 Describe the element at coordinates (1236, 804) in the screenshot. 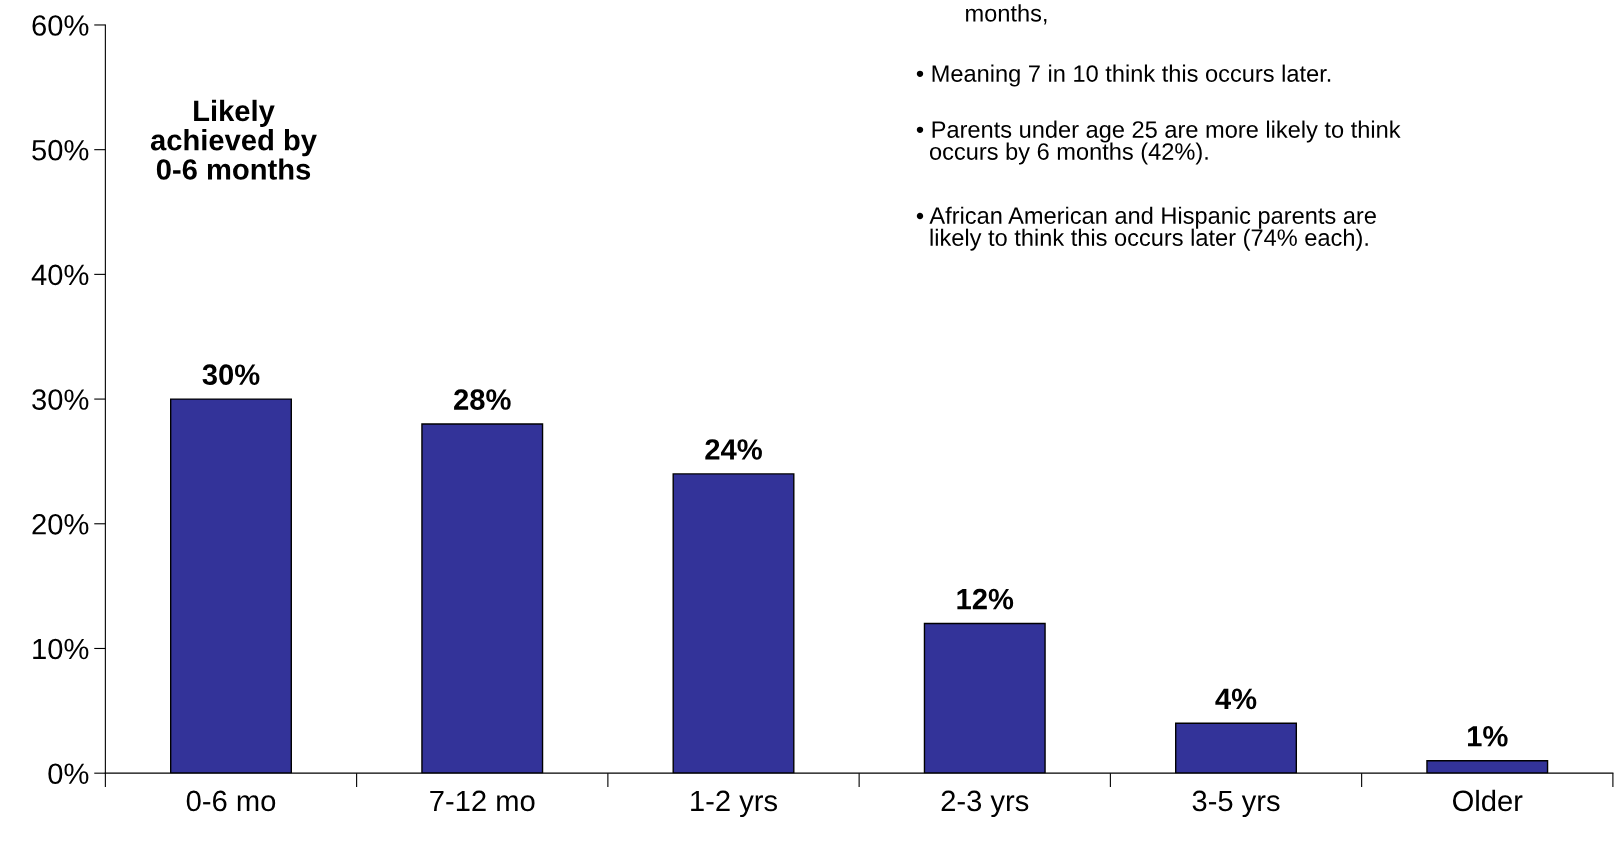

I see `x-tick-label: 3-5 yrs` at that location.